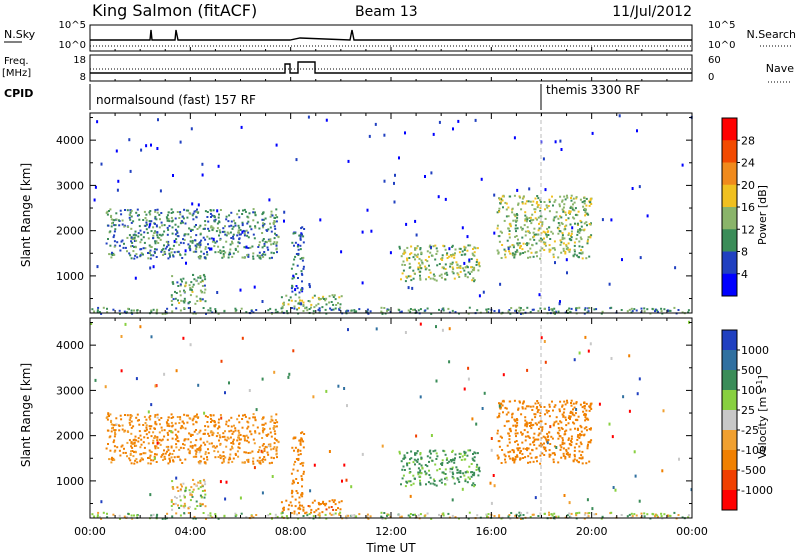  Describe the element at coordinates (70, 481) in the screenshot. I see `y-tick-label: 1000` at that location.